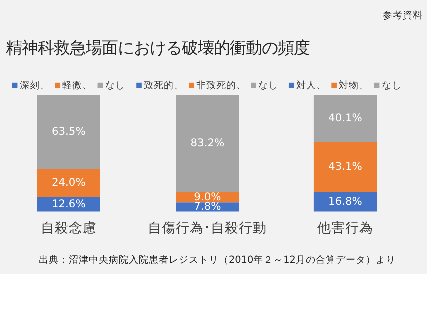 This screenshot has width=427, height=320. I want to click on legend-label: 非致死的、, so click(221, 85).